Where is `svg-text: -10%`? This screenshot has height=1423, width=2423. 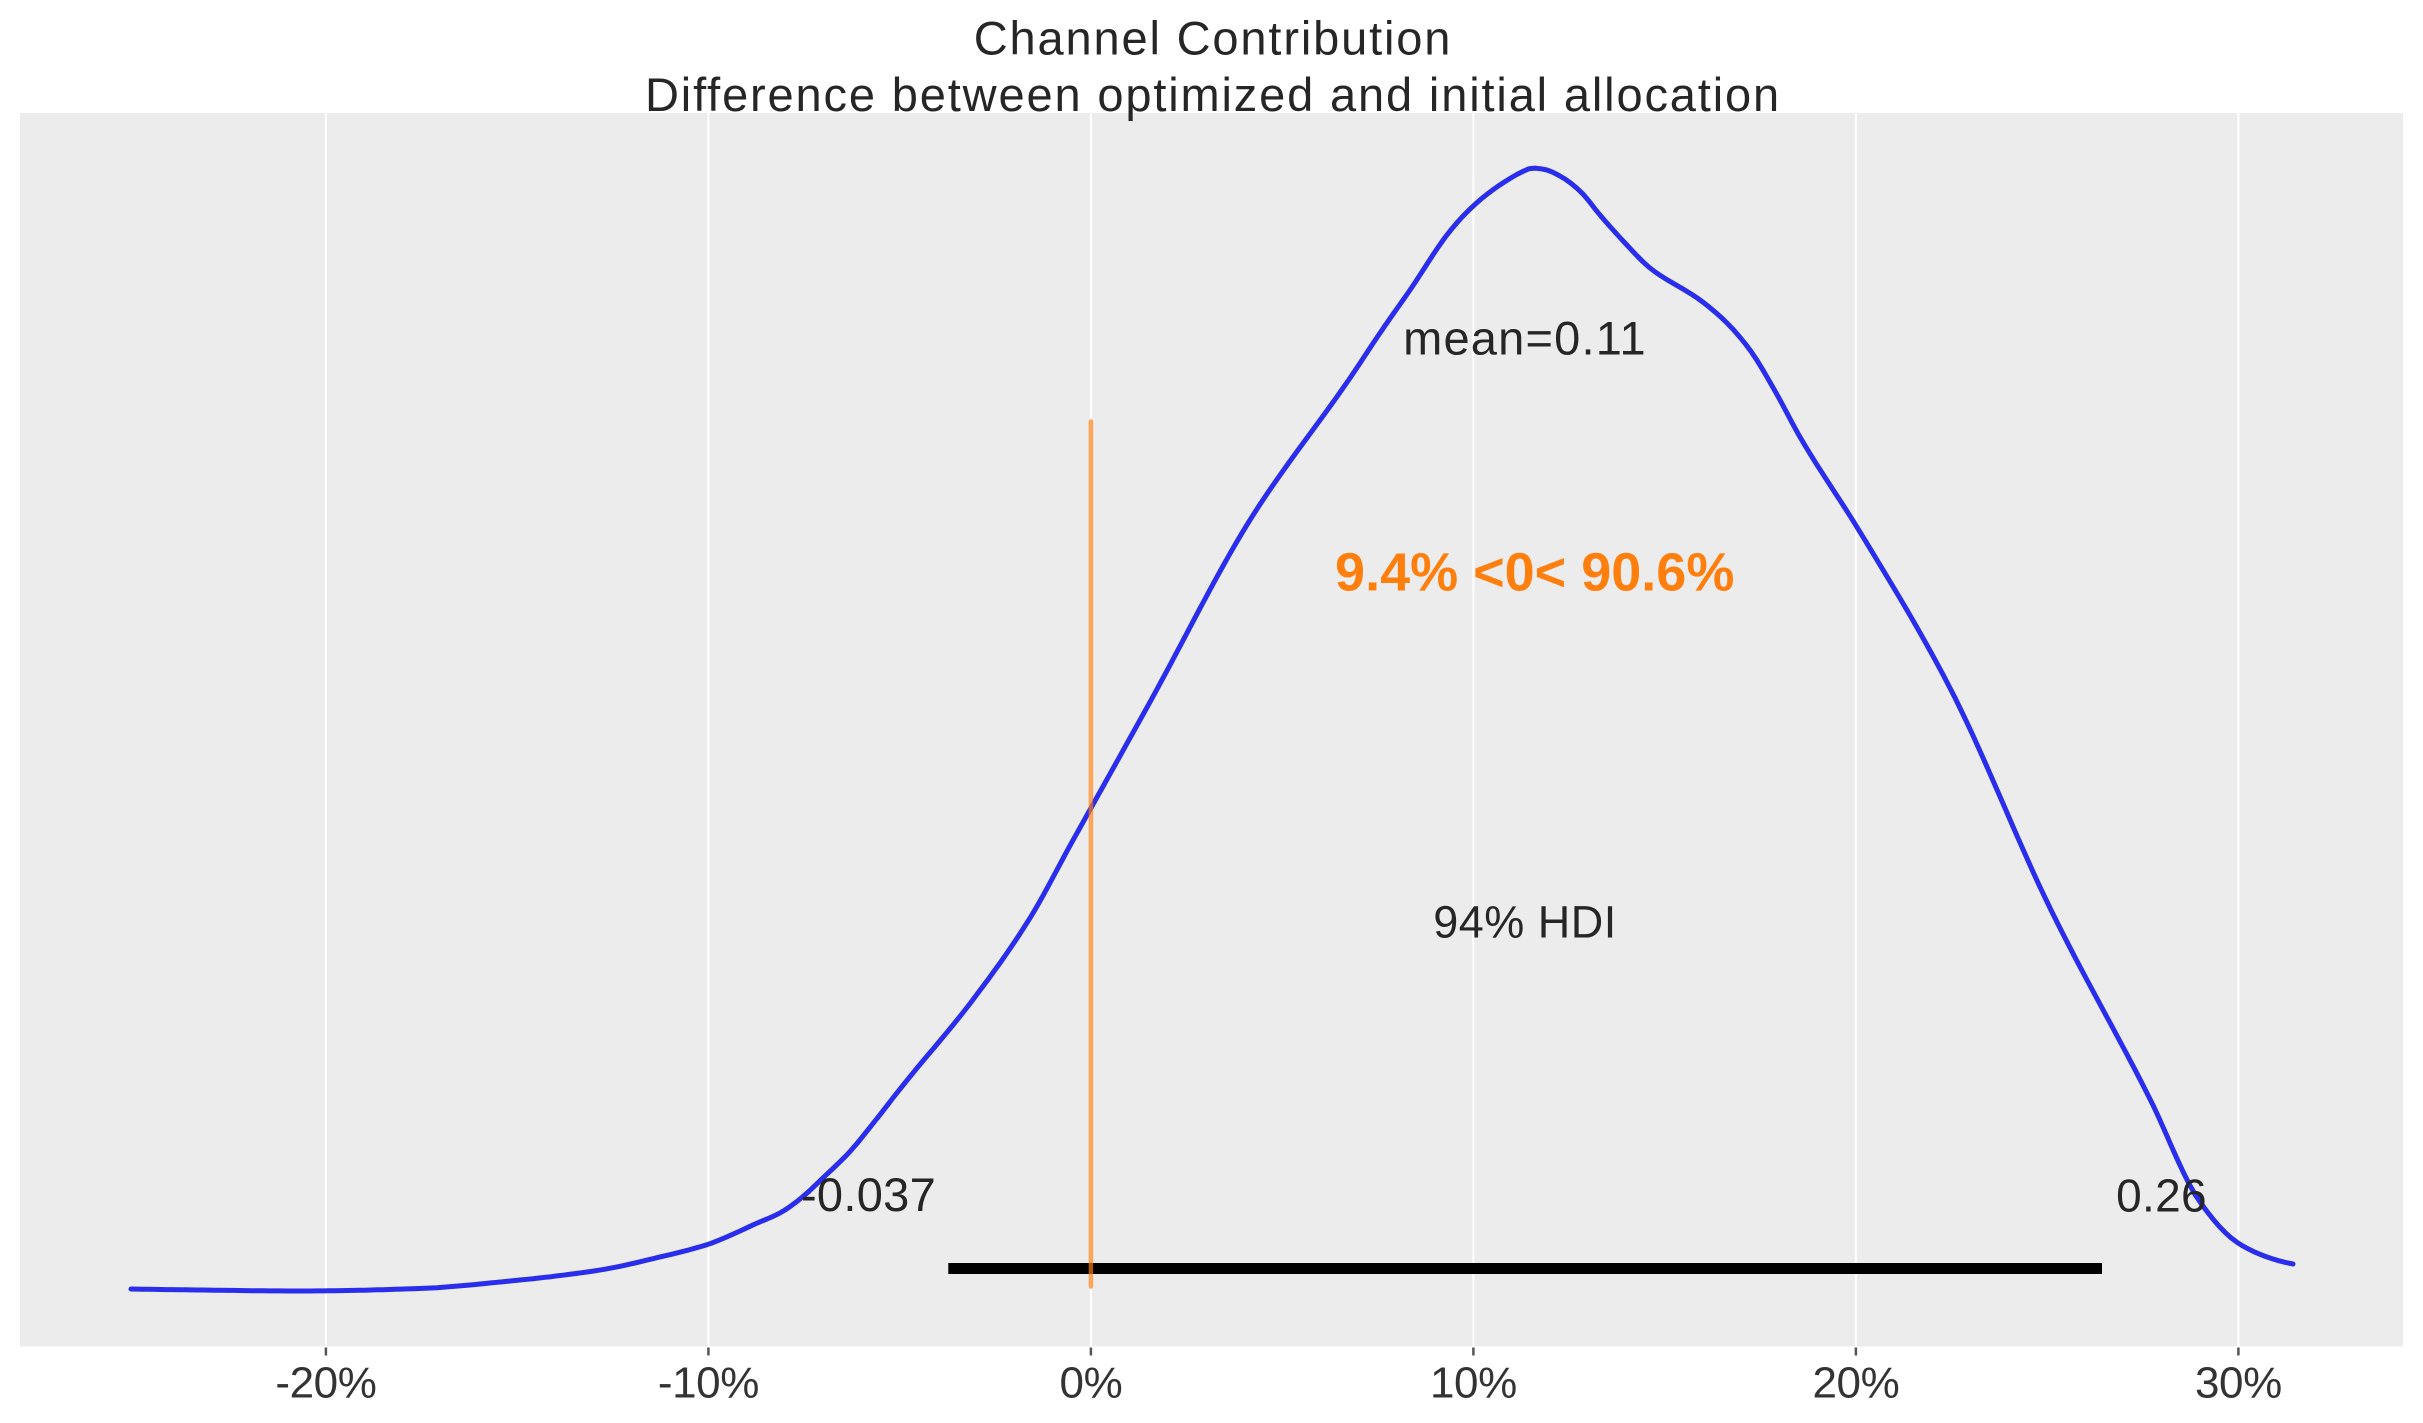 svg-text: -10% is located at coordinates (708, 1383).